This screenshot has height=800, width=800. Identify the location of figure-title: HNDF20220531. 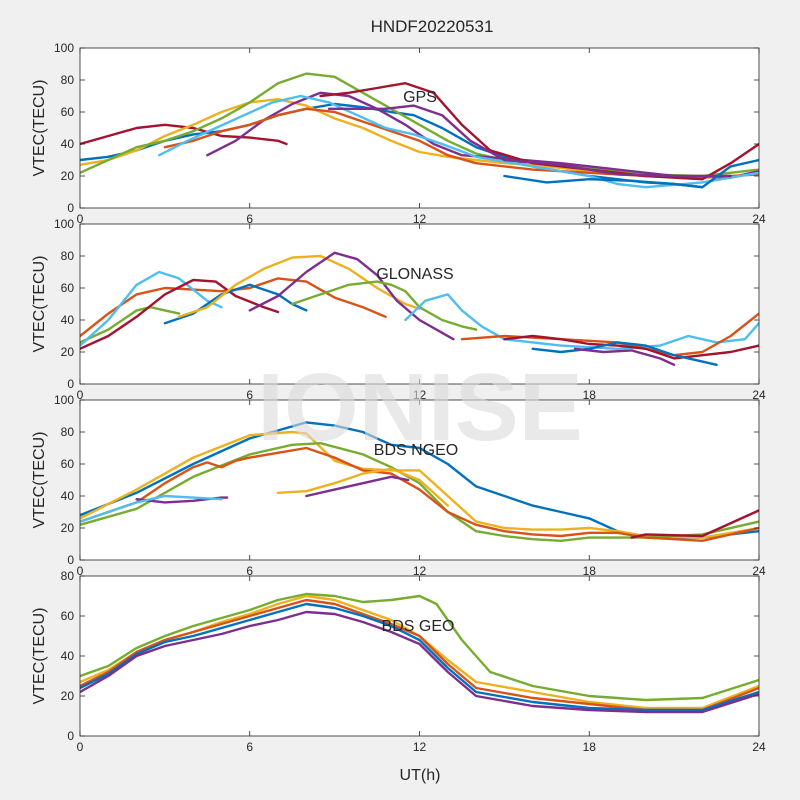
(432, 26).